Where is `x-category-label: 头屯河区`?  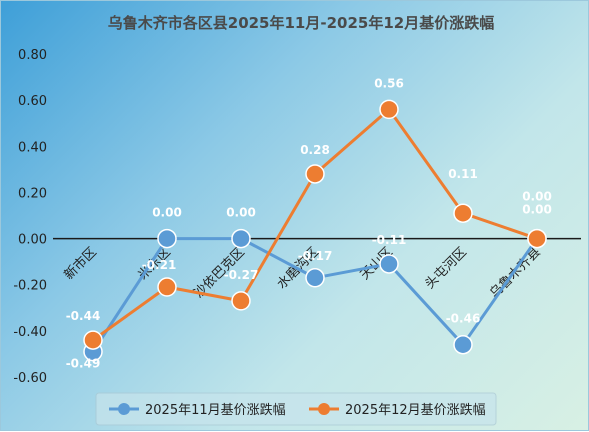
x-category-label: 头屯河区 is located at coordinates (445, 268).